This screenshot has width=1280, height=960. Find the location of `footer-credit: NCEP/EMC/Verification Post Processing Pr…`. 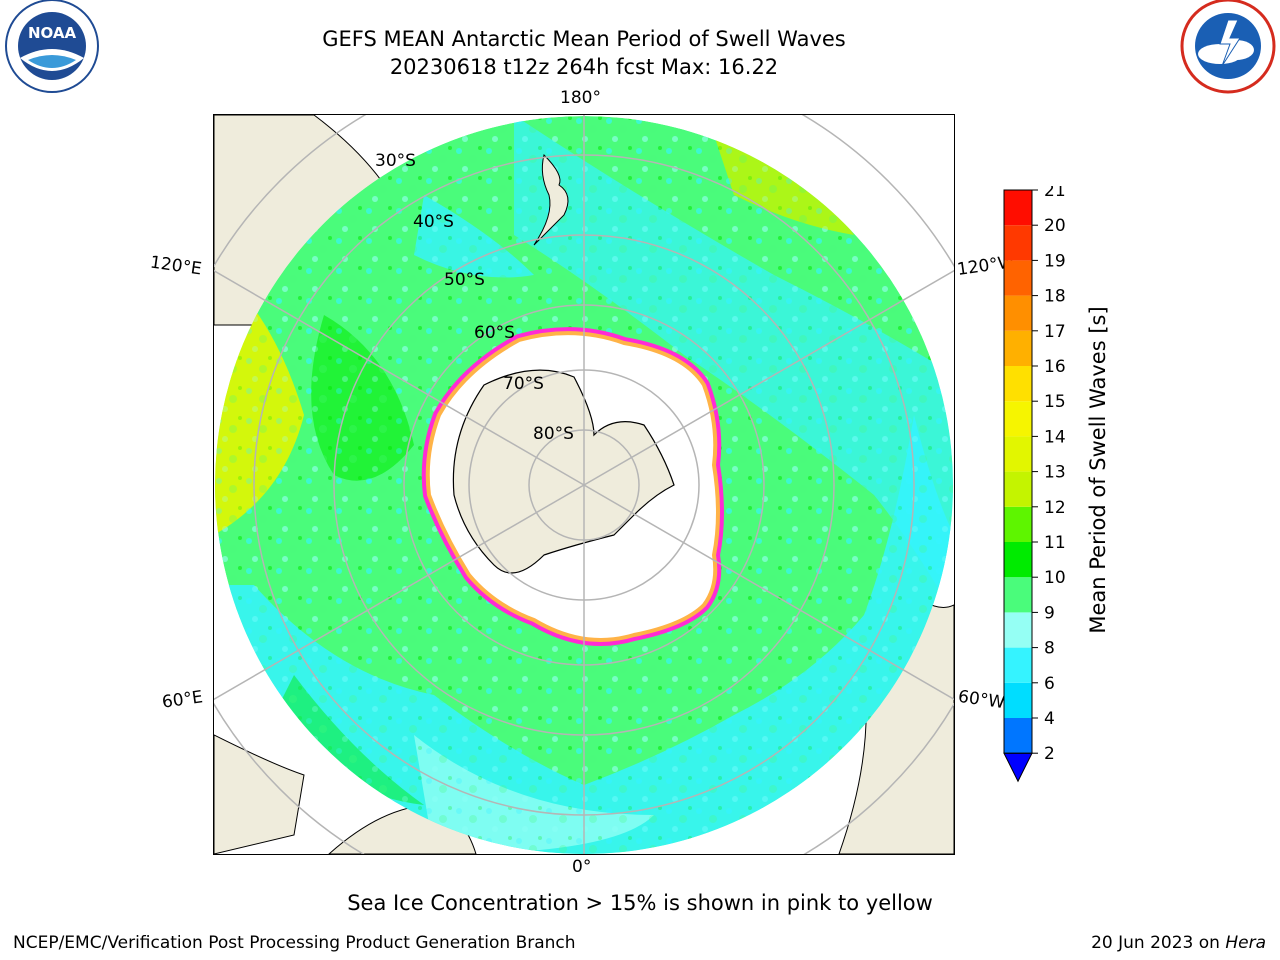

footer-credit: NCEP/EMC/Verification Post Processing Pr… is located at coordinates (294, 943).